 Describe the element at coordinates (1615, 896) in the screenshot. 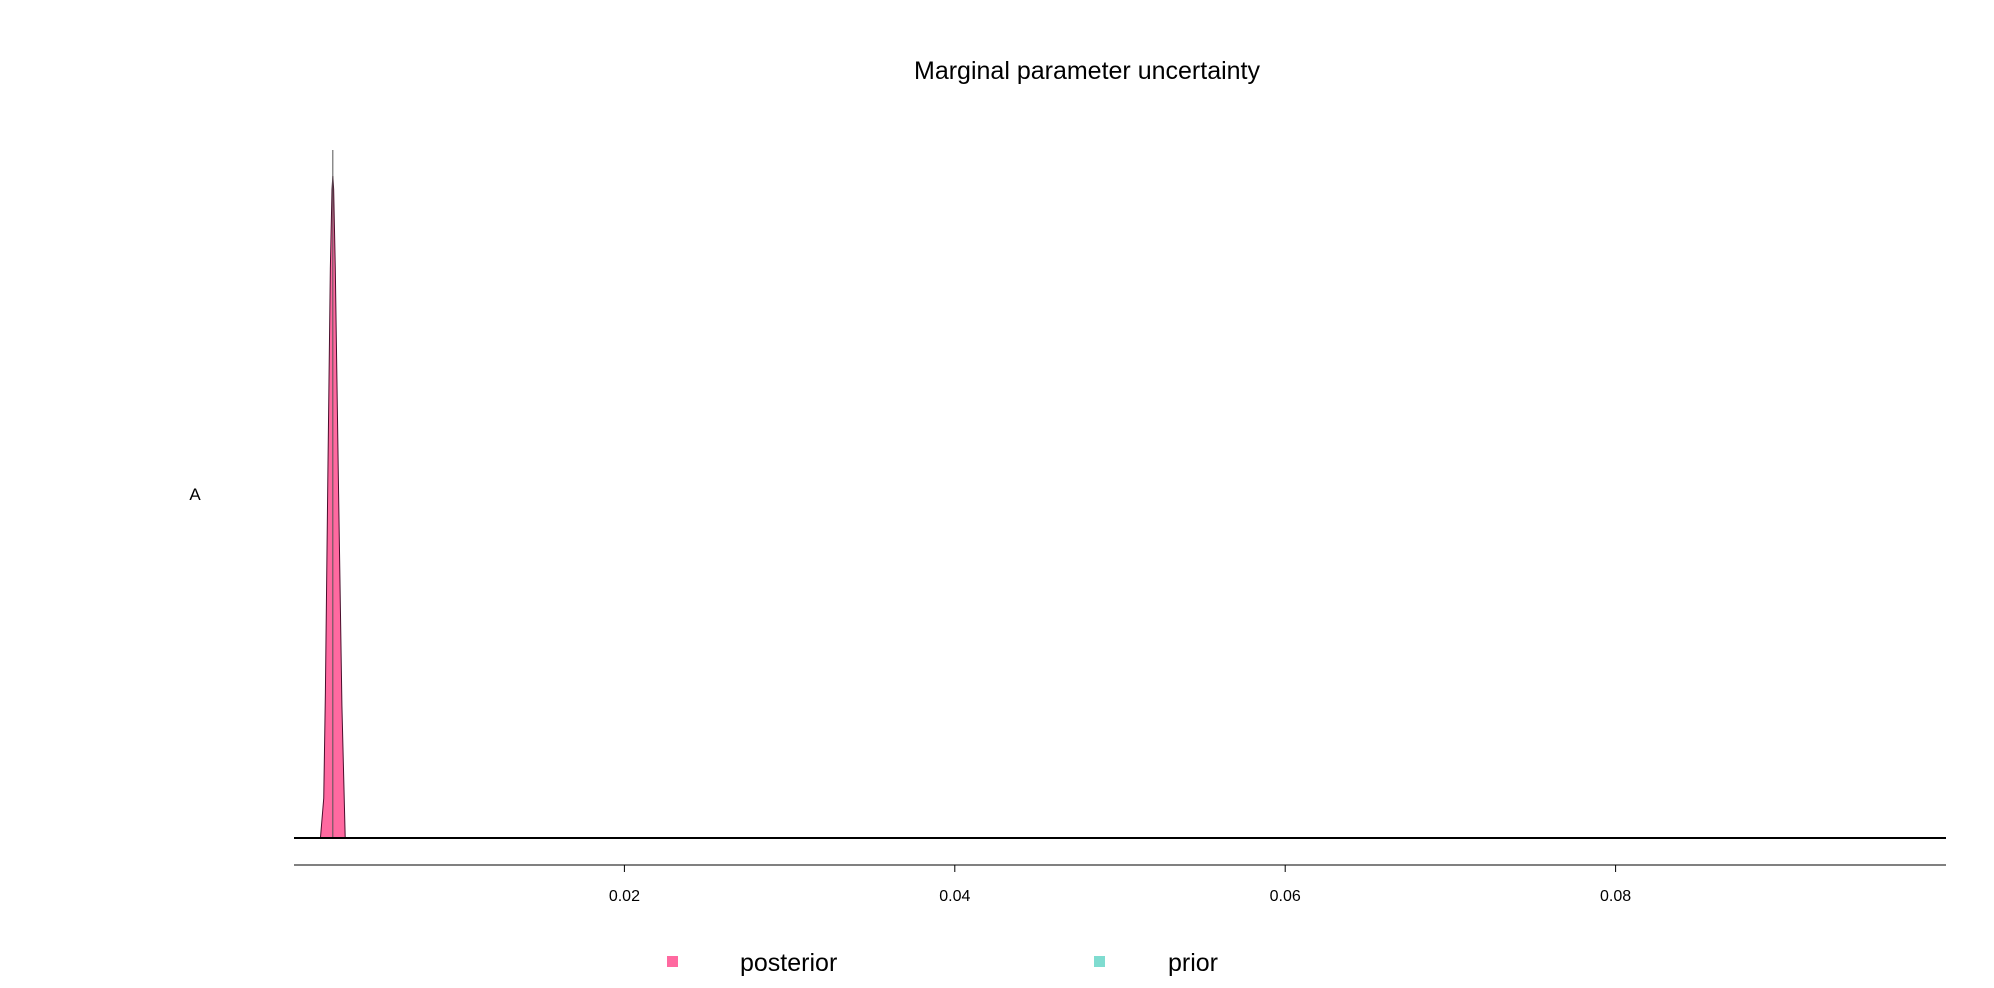

I see `x-tick-label-3: 0.08` at that location.